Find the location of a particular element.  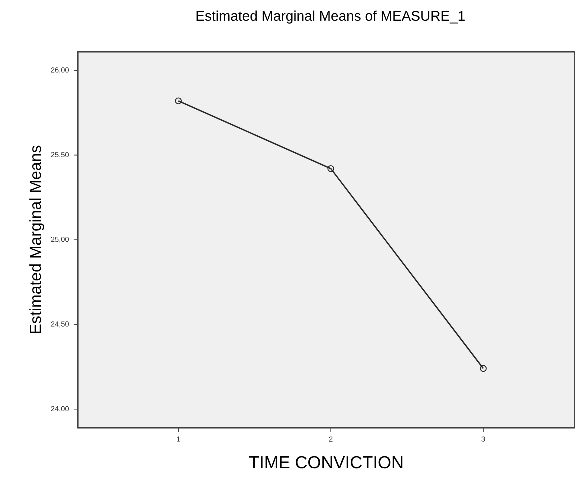

x-axis-title: TIME CONVICTION is located at coordinates (326, 462).